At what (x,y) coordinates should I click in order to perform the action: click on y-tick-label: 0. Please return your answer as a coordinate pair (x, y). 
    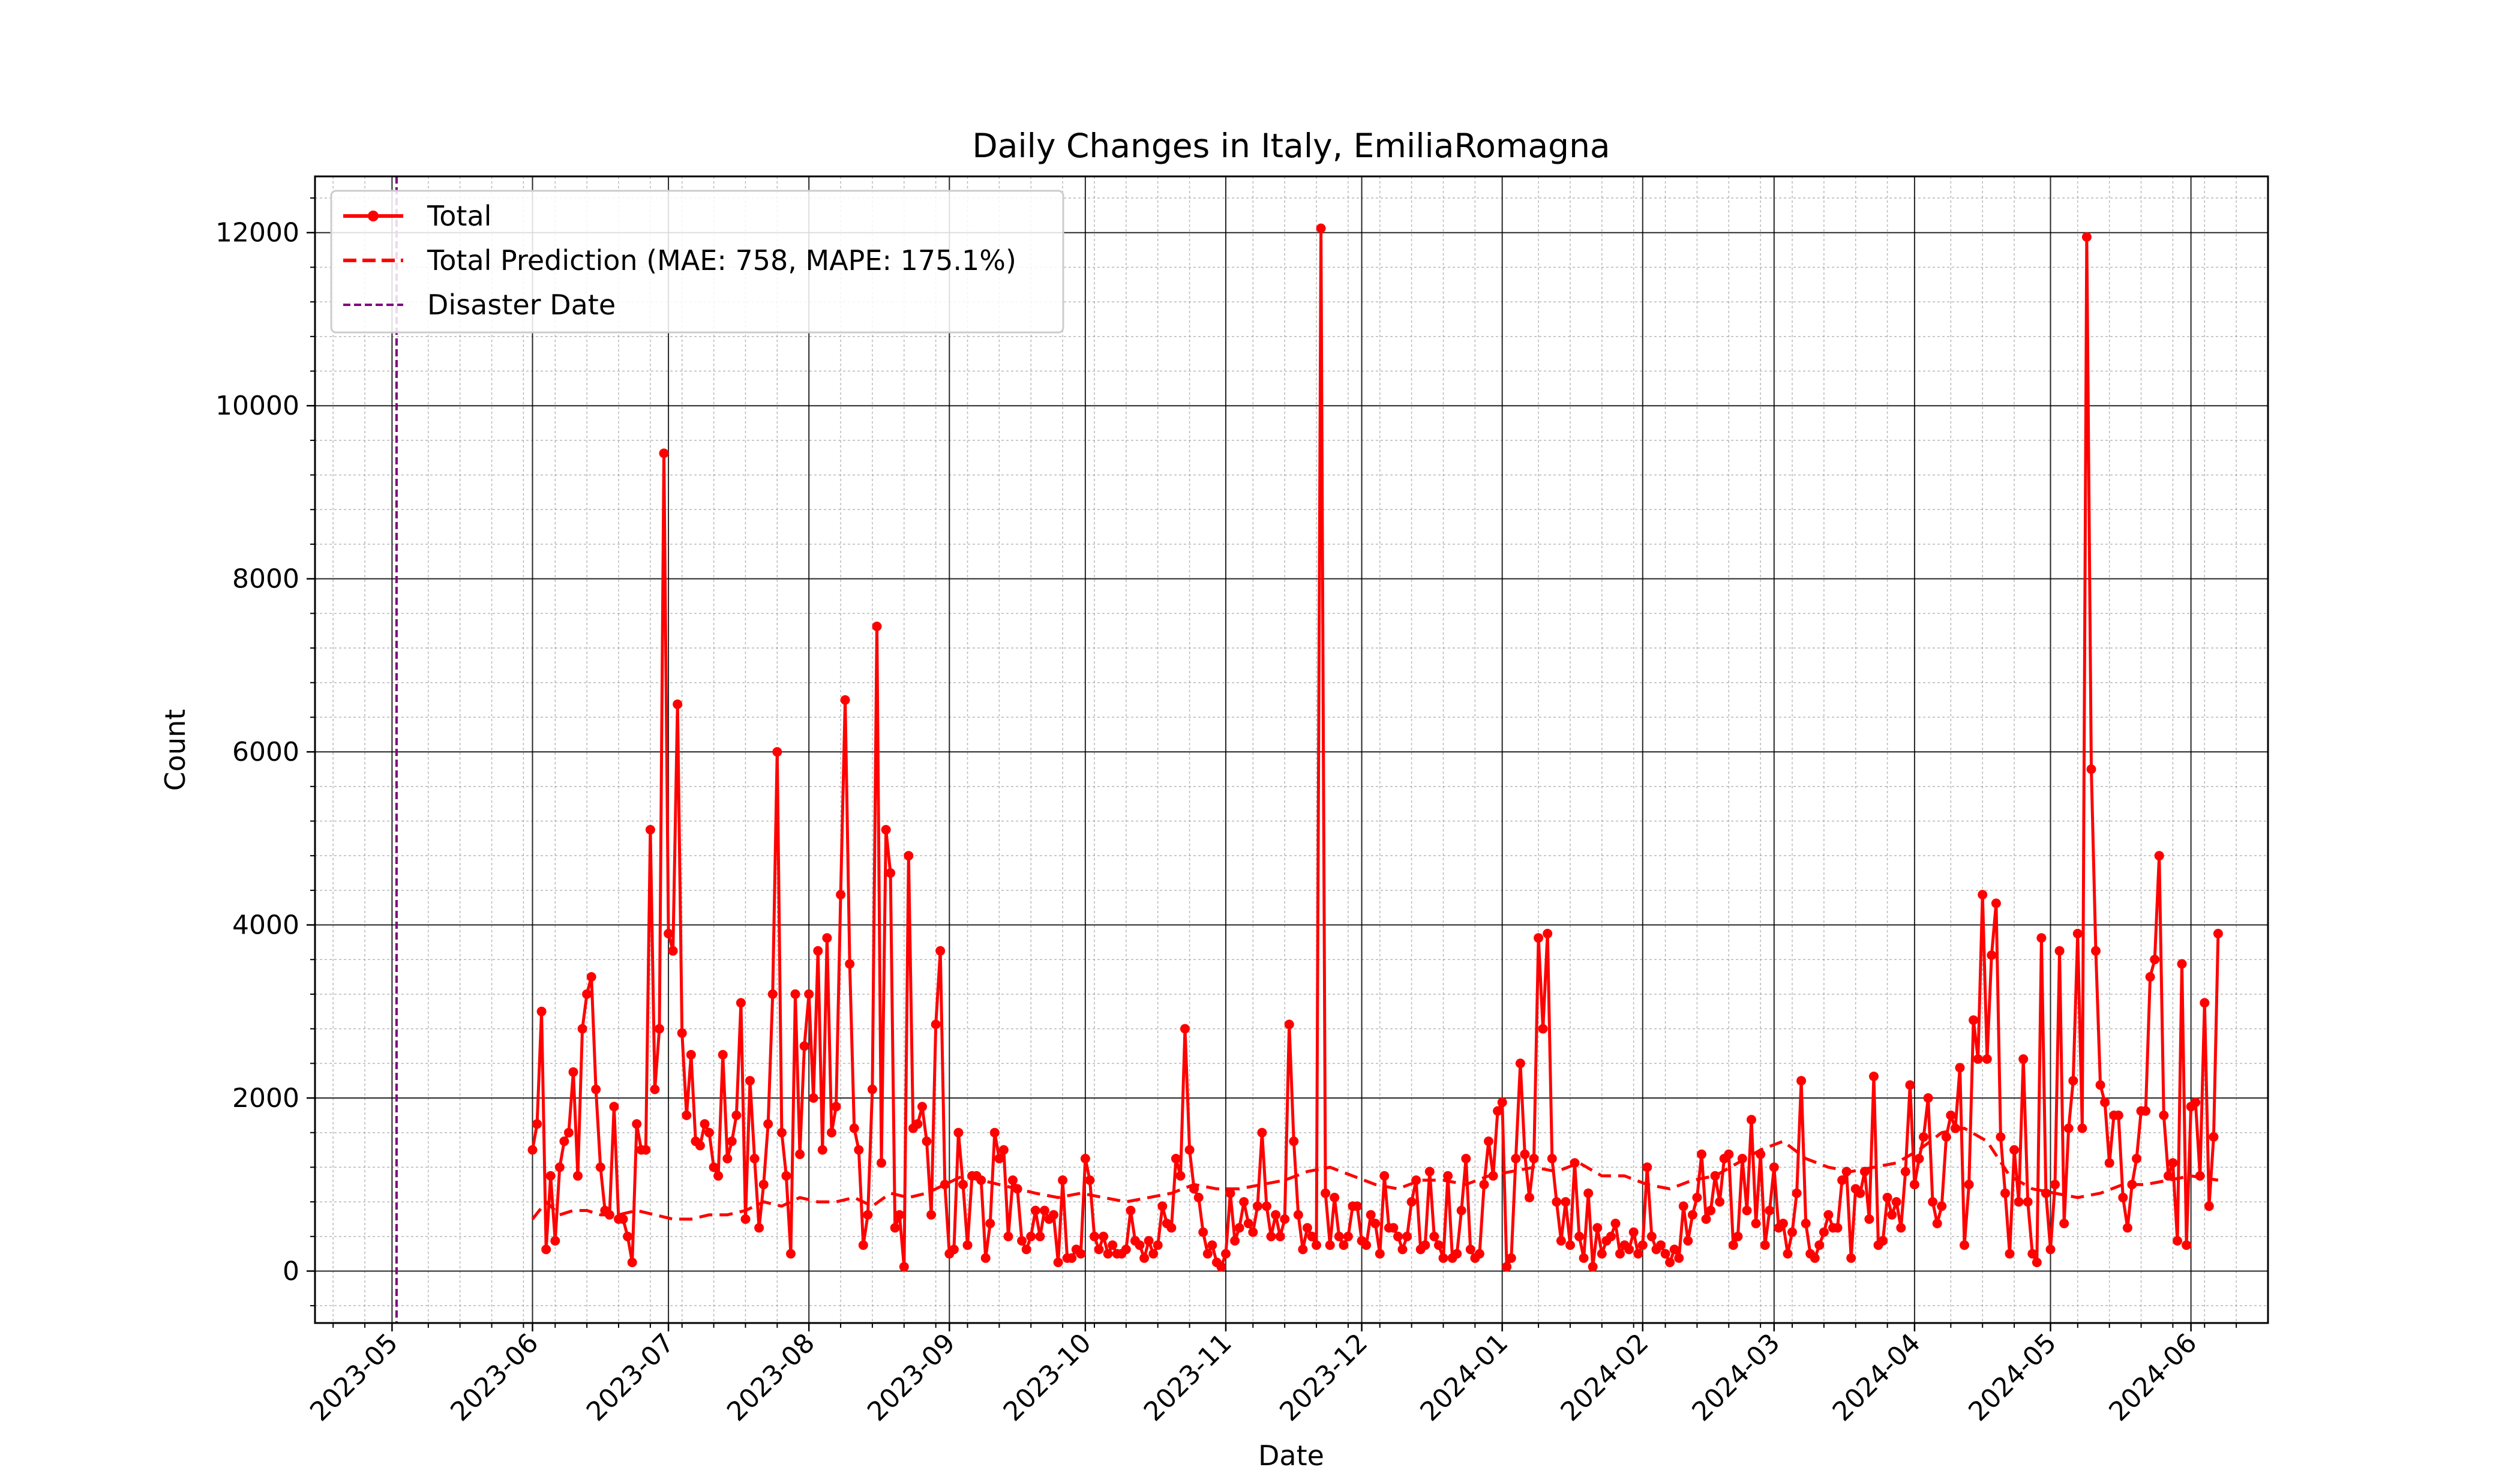
    Looking at the image, I should click on (291, 1271).